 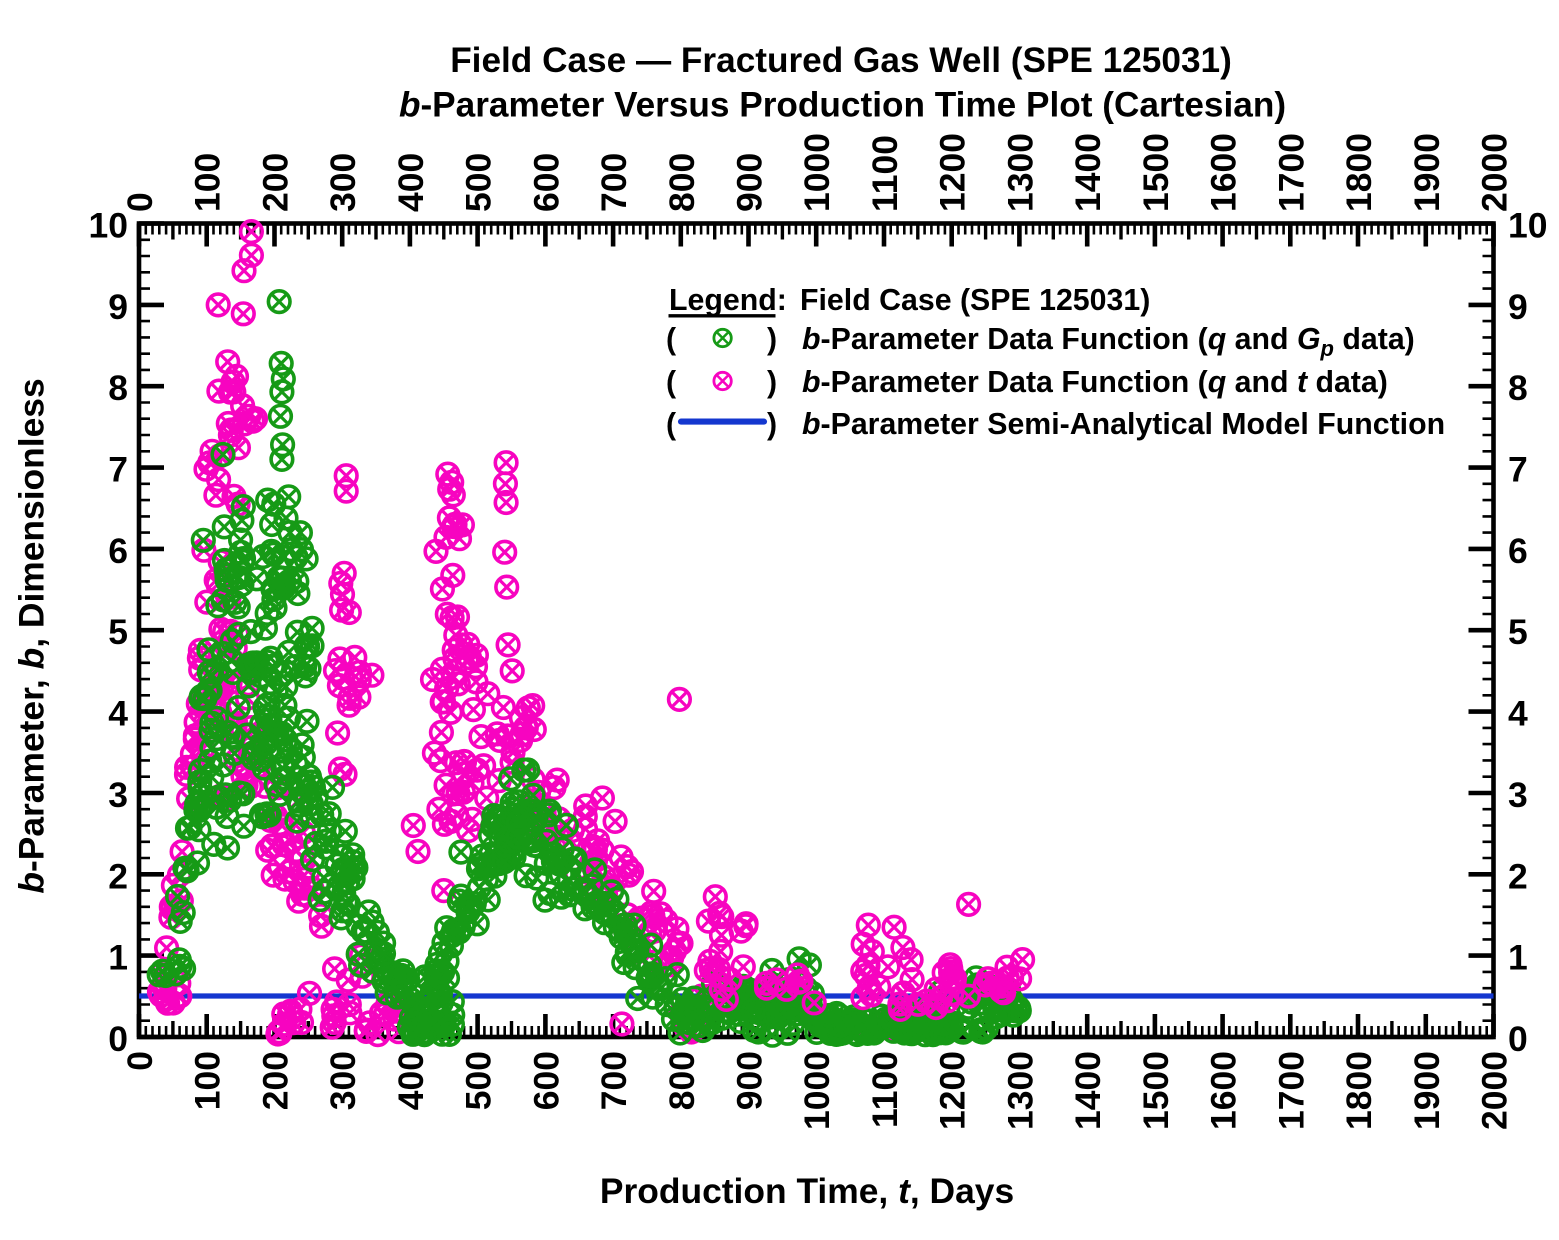 I want to click on svg-text: b-Parameter, b, Dimensionless, so click(x=32, y=635).